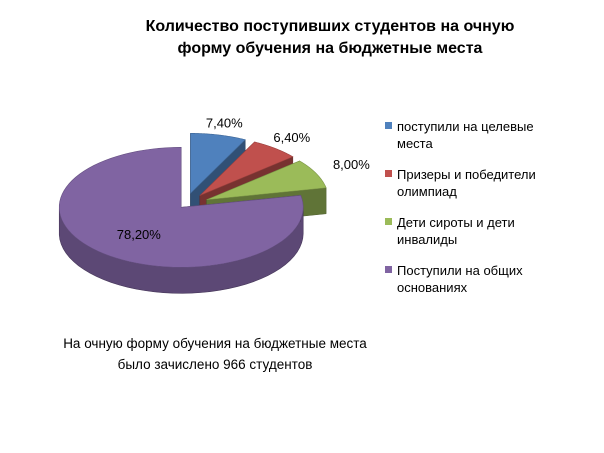  Describe the element at coordinates (456, 222) in the screenshot. I see `legend-label-orphans-line-1: Дети сироты и дети` at that location.